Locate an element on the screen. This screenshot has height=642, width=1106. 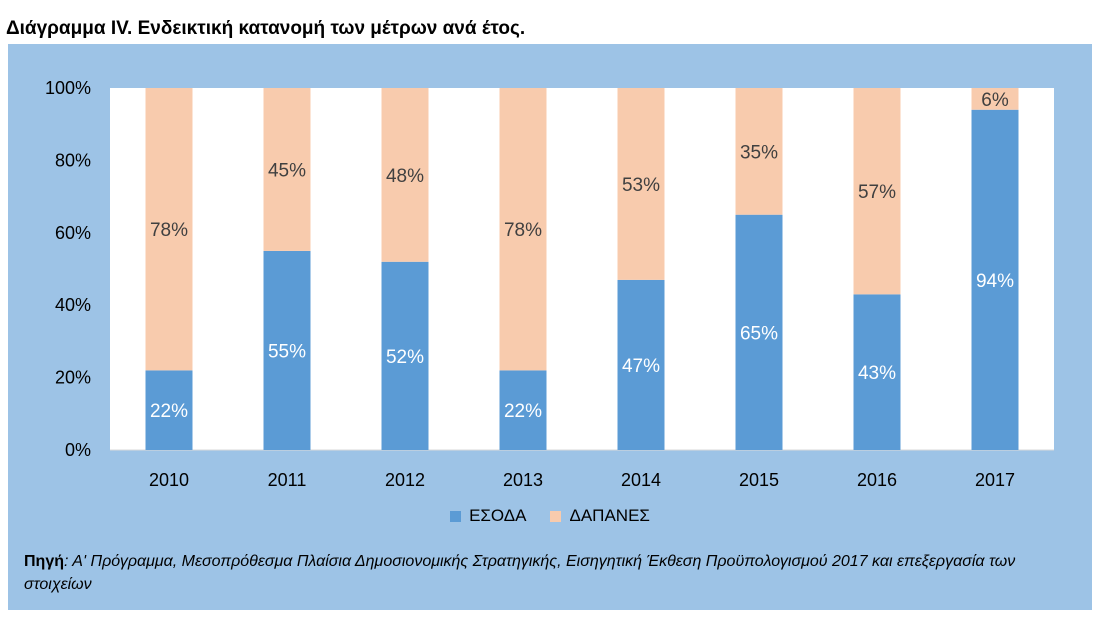
data-label-dapanes: 48% is located at coordinates (405, 176).